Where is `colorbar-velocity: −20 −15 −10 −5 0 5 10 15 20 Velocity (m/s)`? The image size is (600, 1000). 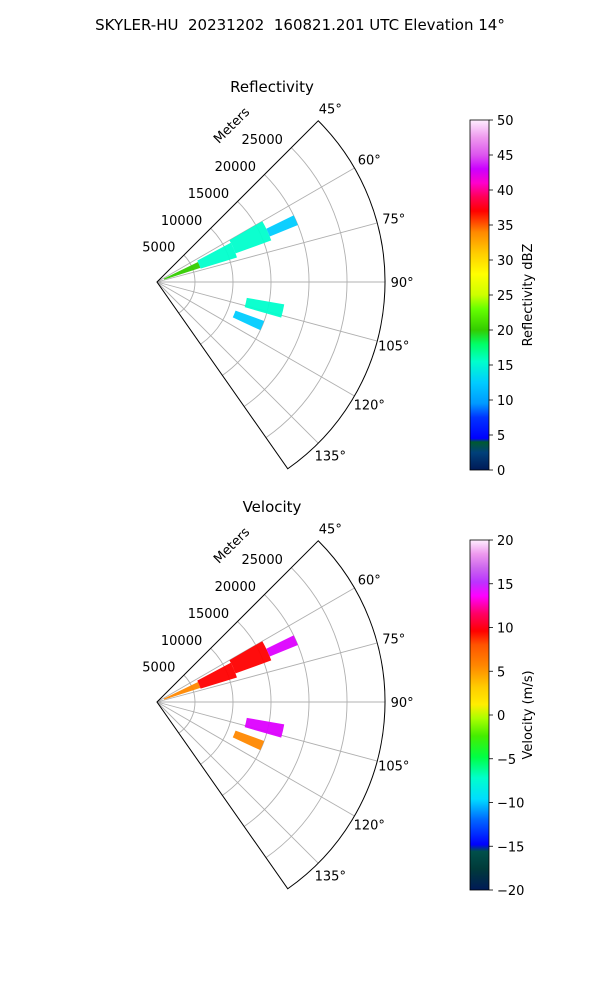
colorbar-velocity: −20 −15 −10 −5 0 5 10 15 20 Velocity (m/s) is located at coordinates (502, 716).